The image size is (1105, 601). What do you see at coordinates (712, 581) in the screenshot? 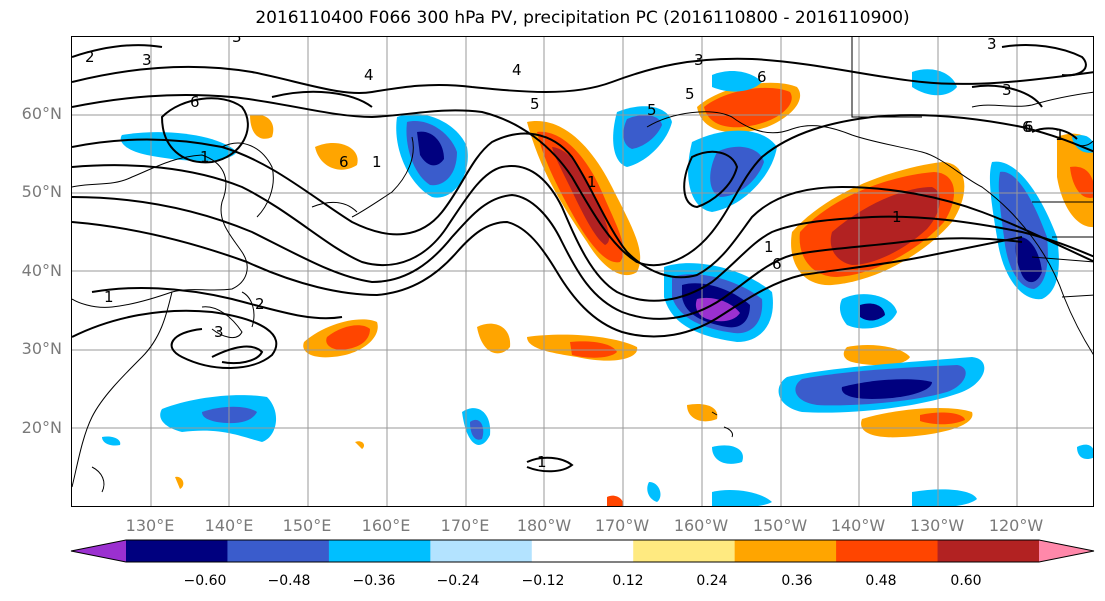
I see `colorbar-tick-label: 0.24` at bounding box center [712, 581].